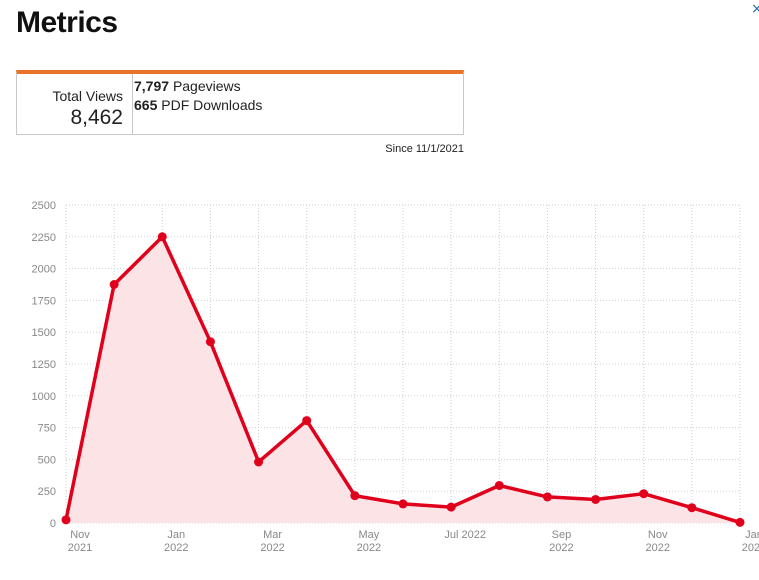 This screenshot has width=759, height=580. I want to click on pageviews-label: Pageviews, so click(206, 86).